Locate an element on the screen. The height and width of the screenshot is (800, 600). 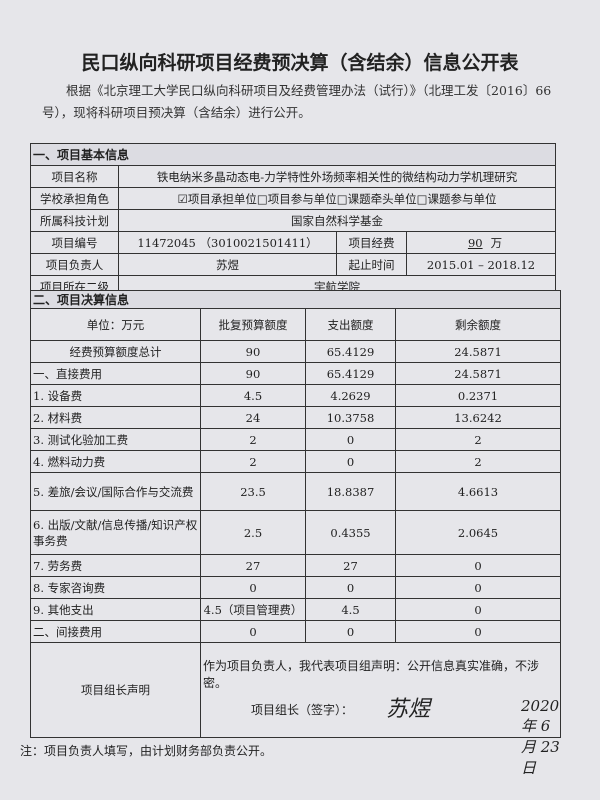
spent-value: 0.4355 is located at coordinates (350, 532).